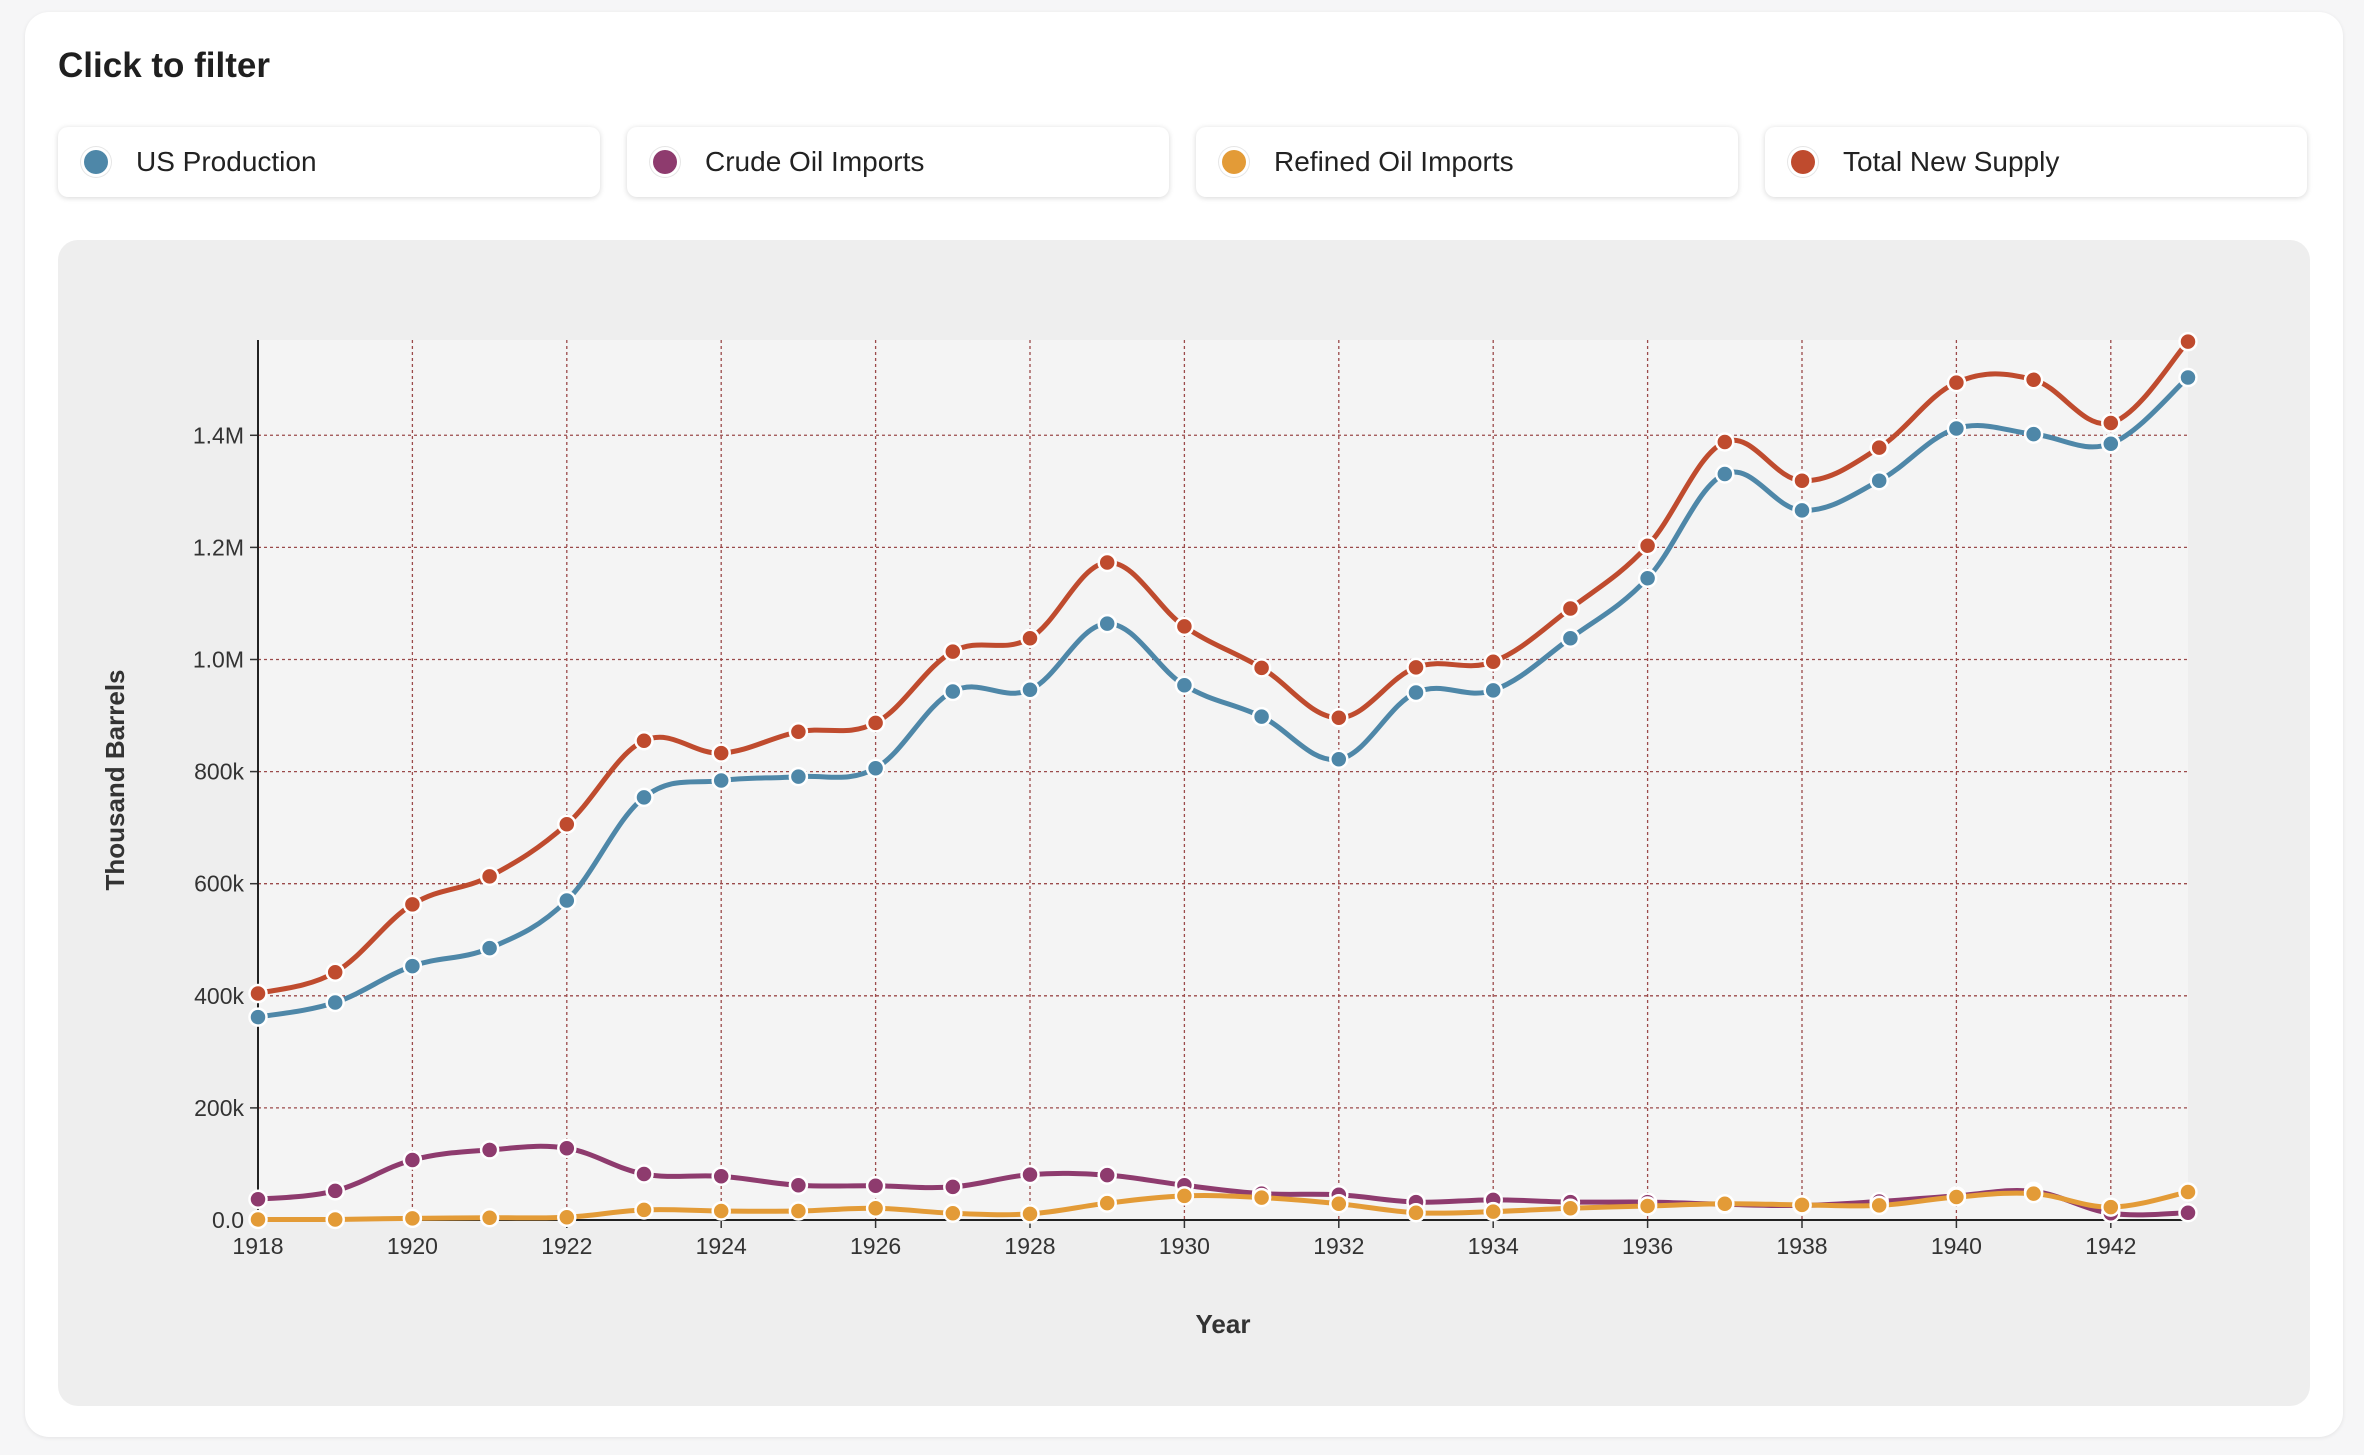 This screenshot has width=2364, height=1455. What do you see at coordinates (329, 162) in the screenshot?
I see `legend-filter-us-production: US Production` at bounding box center [329, 162].